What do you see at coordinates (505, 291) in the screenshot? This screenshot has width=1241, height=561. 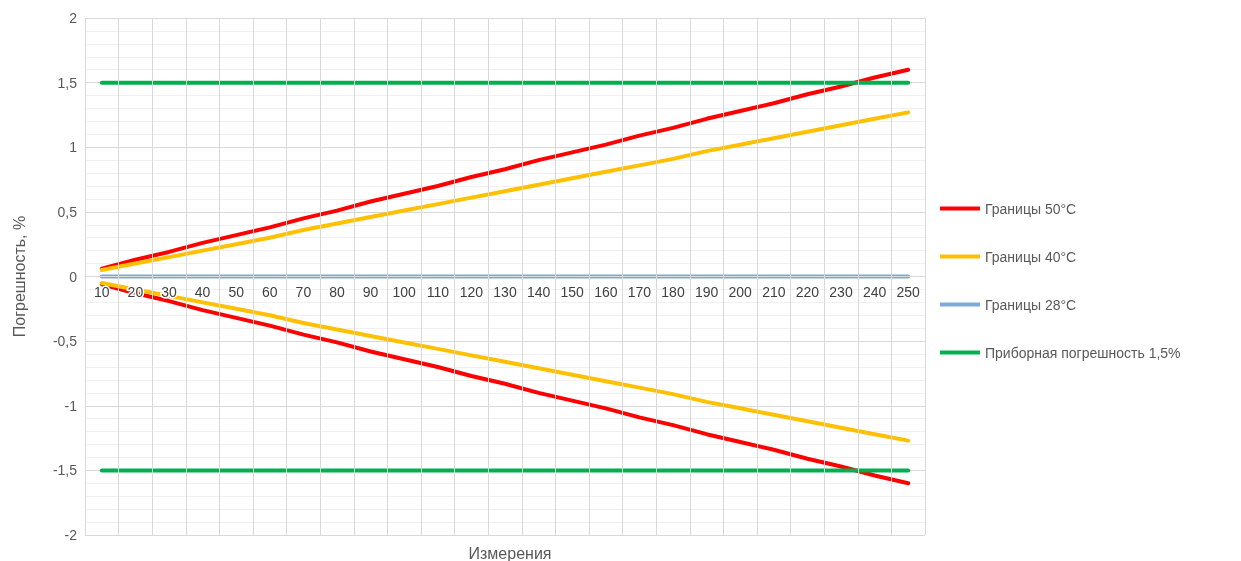 I see `x-tick-label: 130` at bounding box center [505, 291].